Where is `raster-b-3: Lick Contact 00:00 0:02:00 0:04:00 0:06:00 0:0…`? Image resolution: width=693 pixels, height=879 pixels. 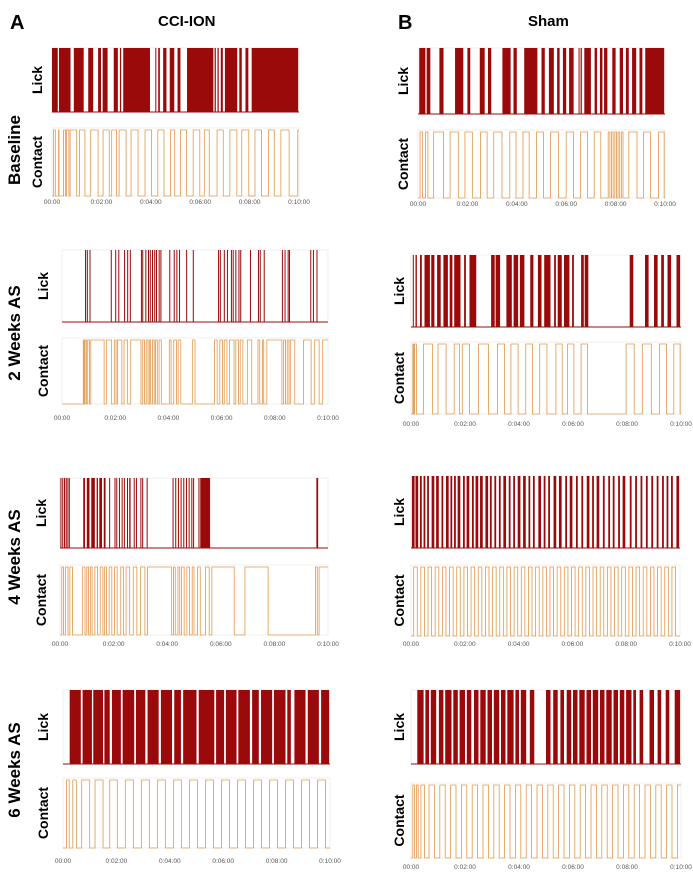
raster-b-3: Lick Contact 00:00 0:02:00 0:04:00 0:06:00 0:0… is located at coordinates (541, 341).